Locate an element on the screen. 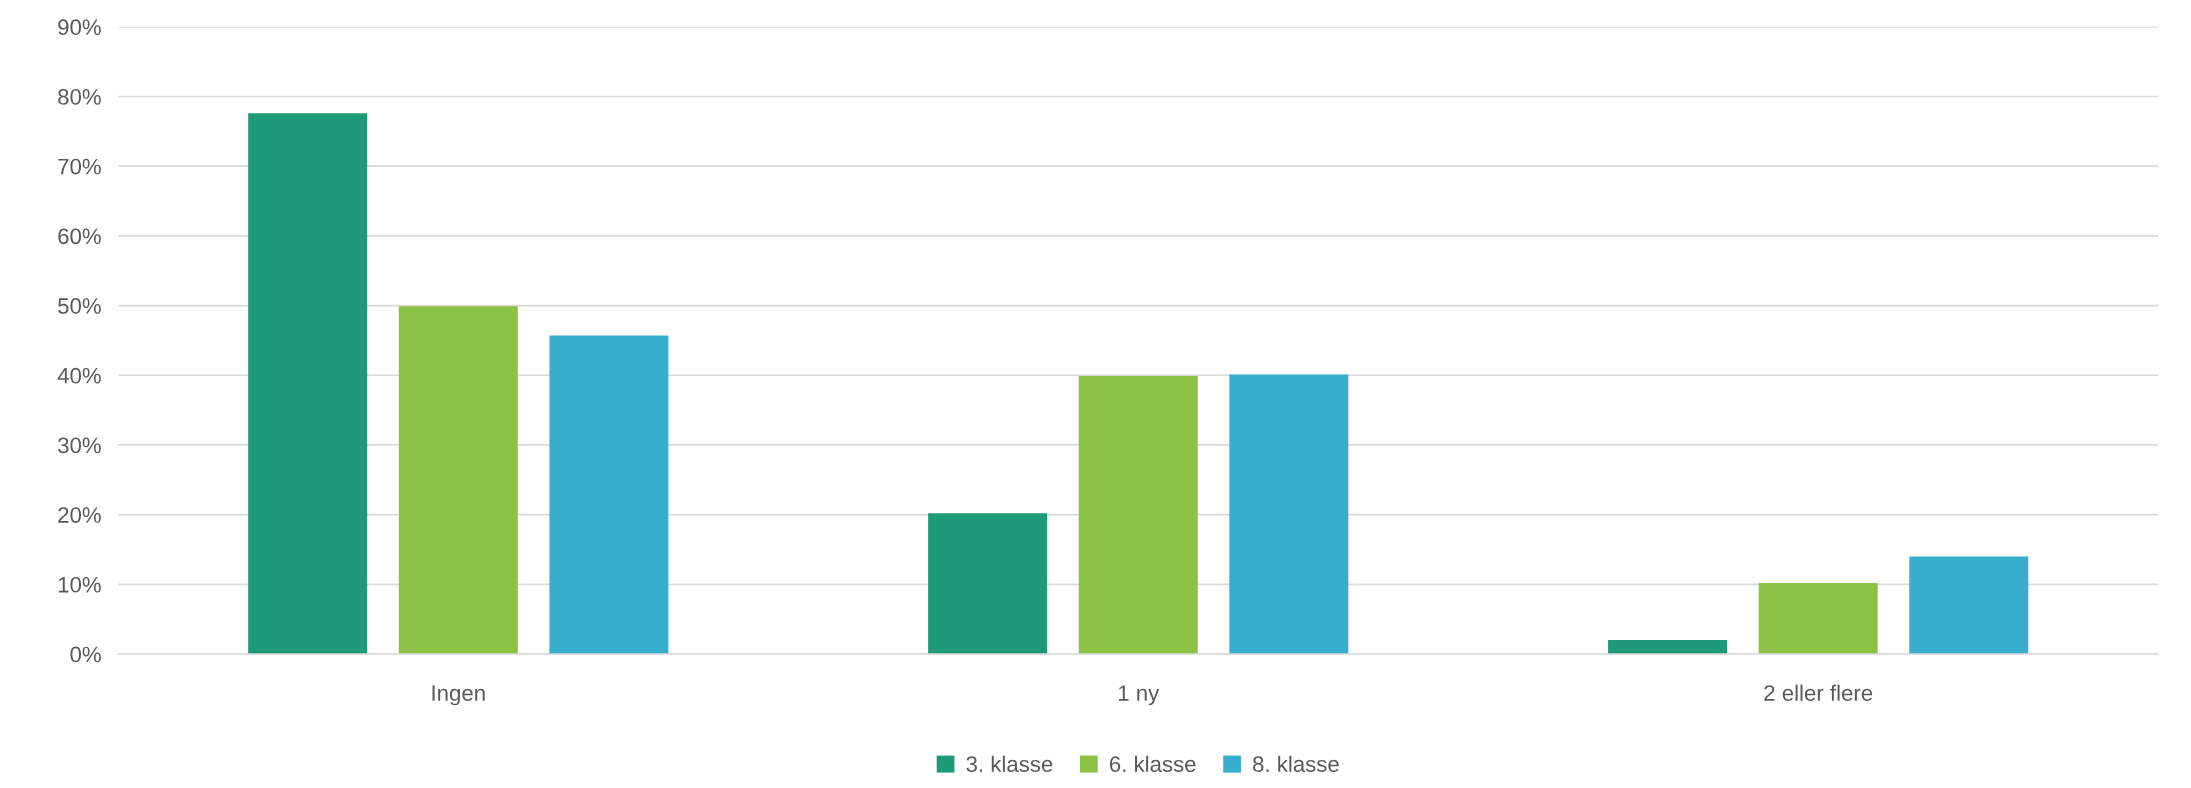 This screenshot has height=788, width=2191. y-tick-label: 40% is located at coordinates (79, 375).